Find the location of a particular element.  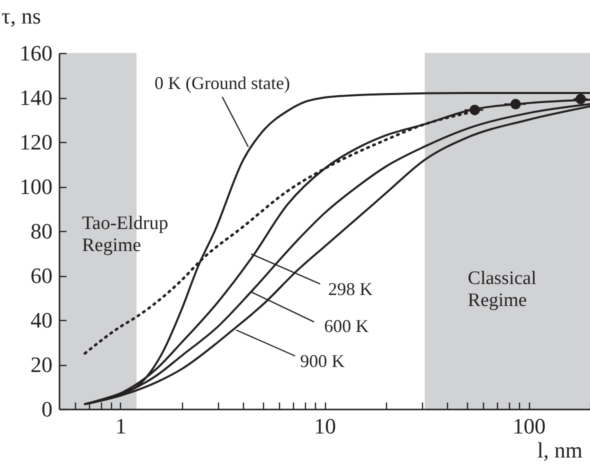

y-tick-label: 120 is located at coordinates (36, 142).